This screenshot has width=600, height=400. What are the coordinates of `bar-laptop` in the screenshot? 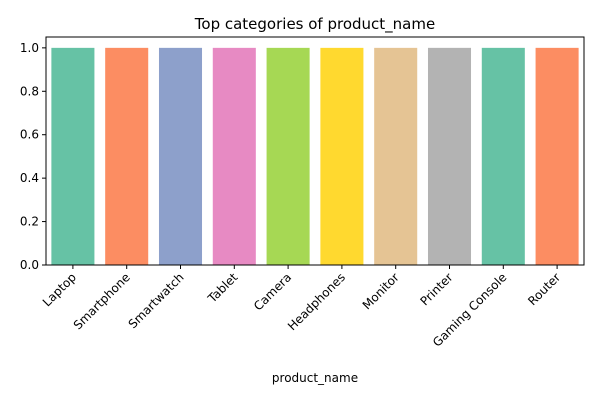 It's located at (73, 156).